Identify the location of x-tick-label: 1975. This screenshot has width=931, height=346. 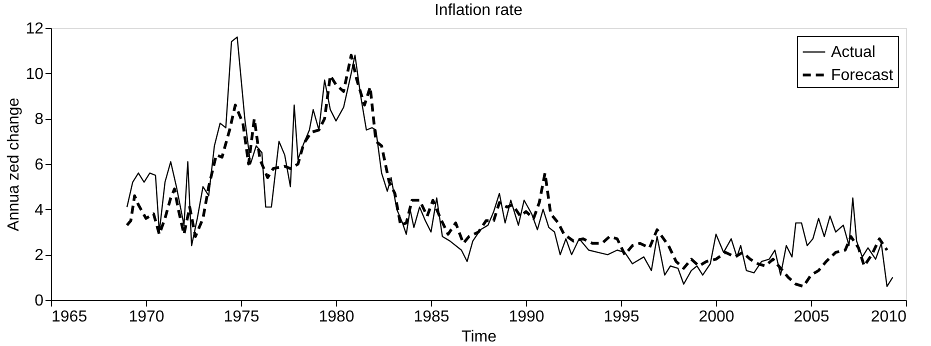
(242, 317).